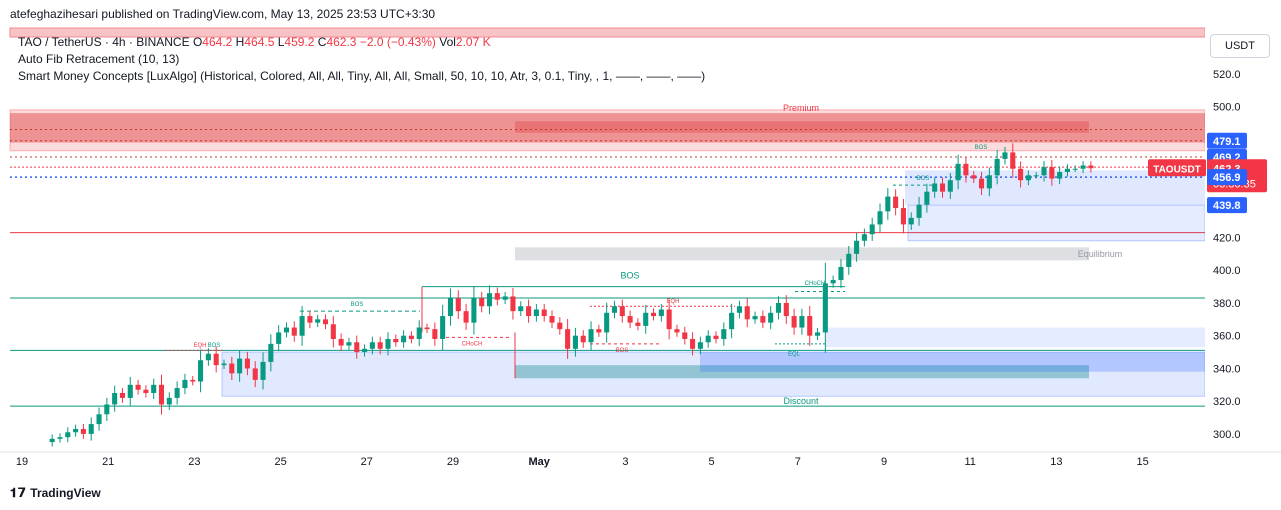 The height and width of the screenshot is (510, 1281). What do you see at coordinates (1227, 239) in the screenshot?
I see `price-tick-label: 420.0` at bounding box center [1227, 239].